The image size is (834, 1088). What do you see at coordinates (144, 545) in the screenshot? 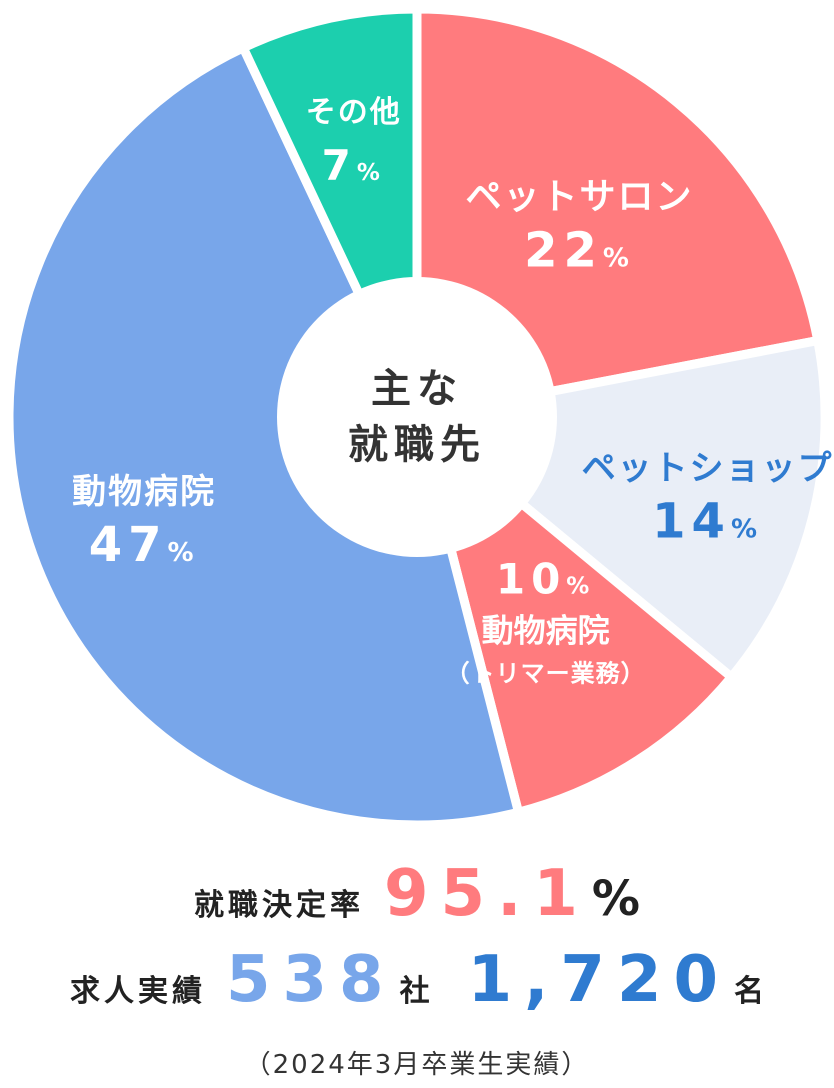
I see `pie-value-animal-hospital: 47%` at bounding box center [144, 545].